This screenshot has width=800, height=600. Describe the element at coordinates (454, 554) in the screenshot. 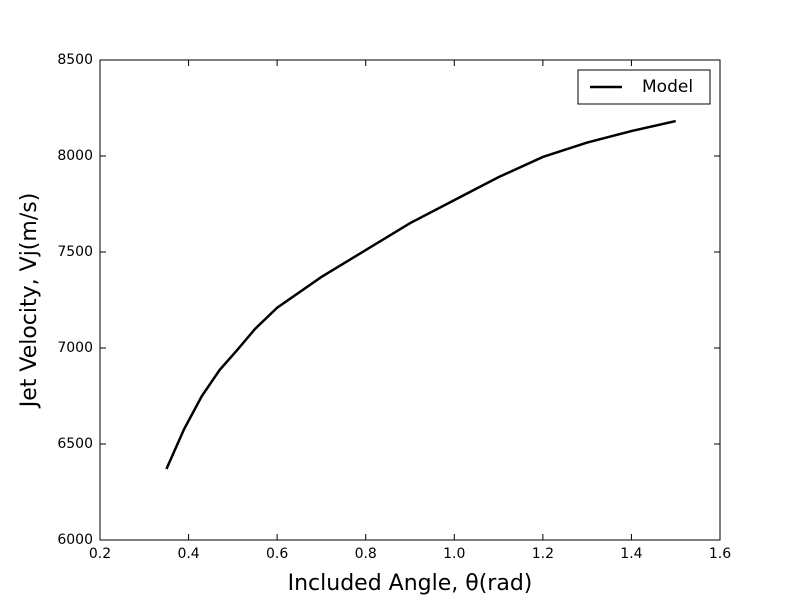

I see `x-tick-label: 1.0` at that location.